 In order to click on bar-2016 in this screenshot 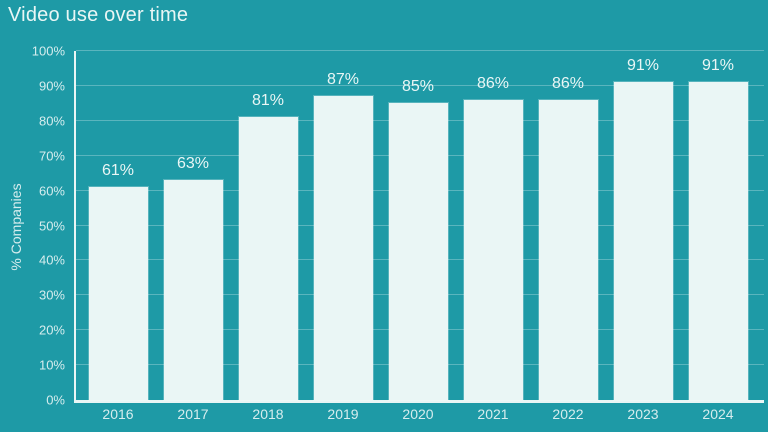, I will do `click(118, 293)`.